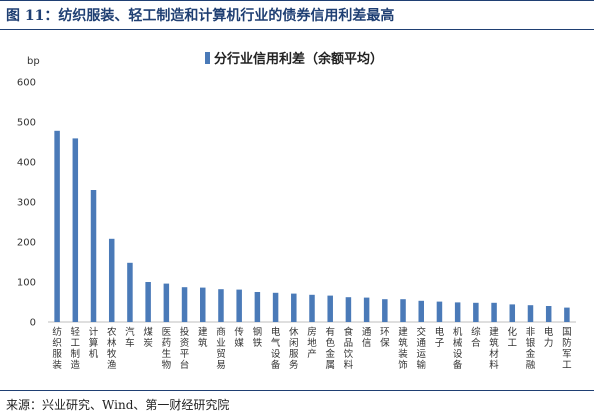 Image resolution: width=594 pixels, height=418 pixels. I want to click on x-tick-label: 有色金属, so click(330, 348).